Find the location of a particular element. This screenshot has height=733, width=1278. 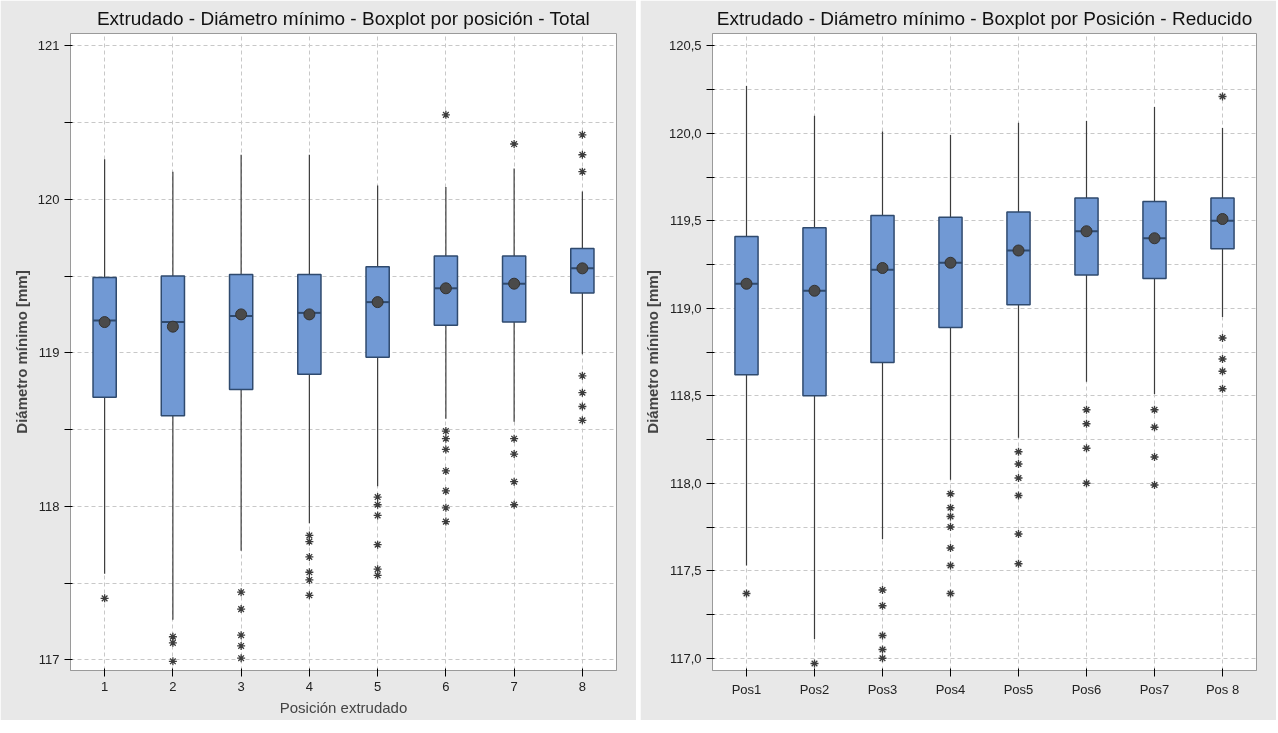

x-tick-label: 1 is located at coordinates (105, 686).